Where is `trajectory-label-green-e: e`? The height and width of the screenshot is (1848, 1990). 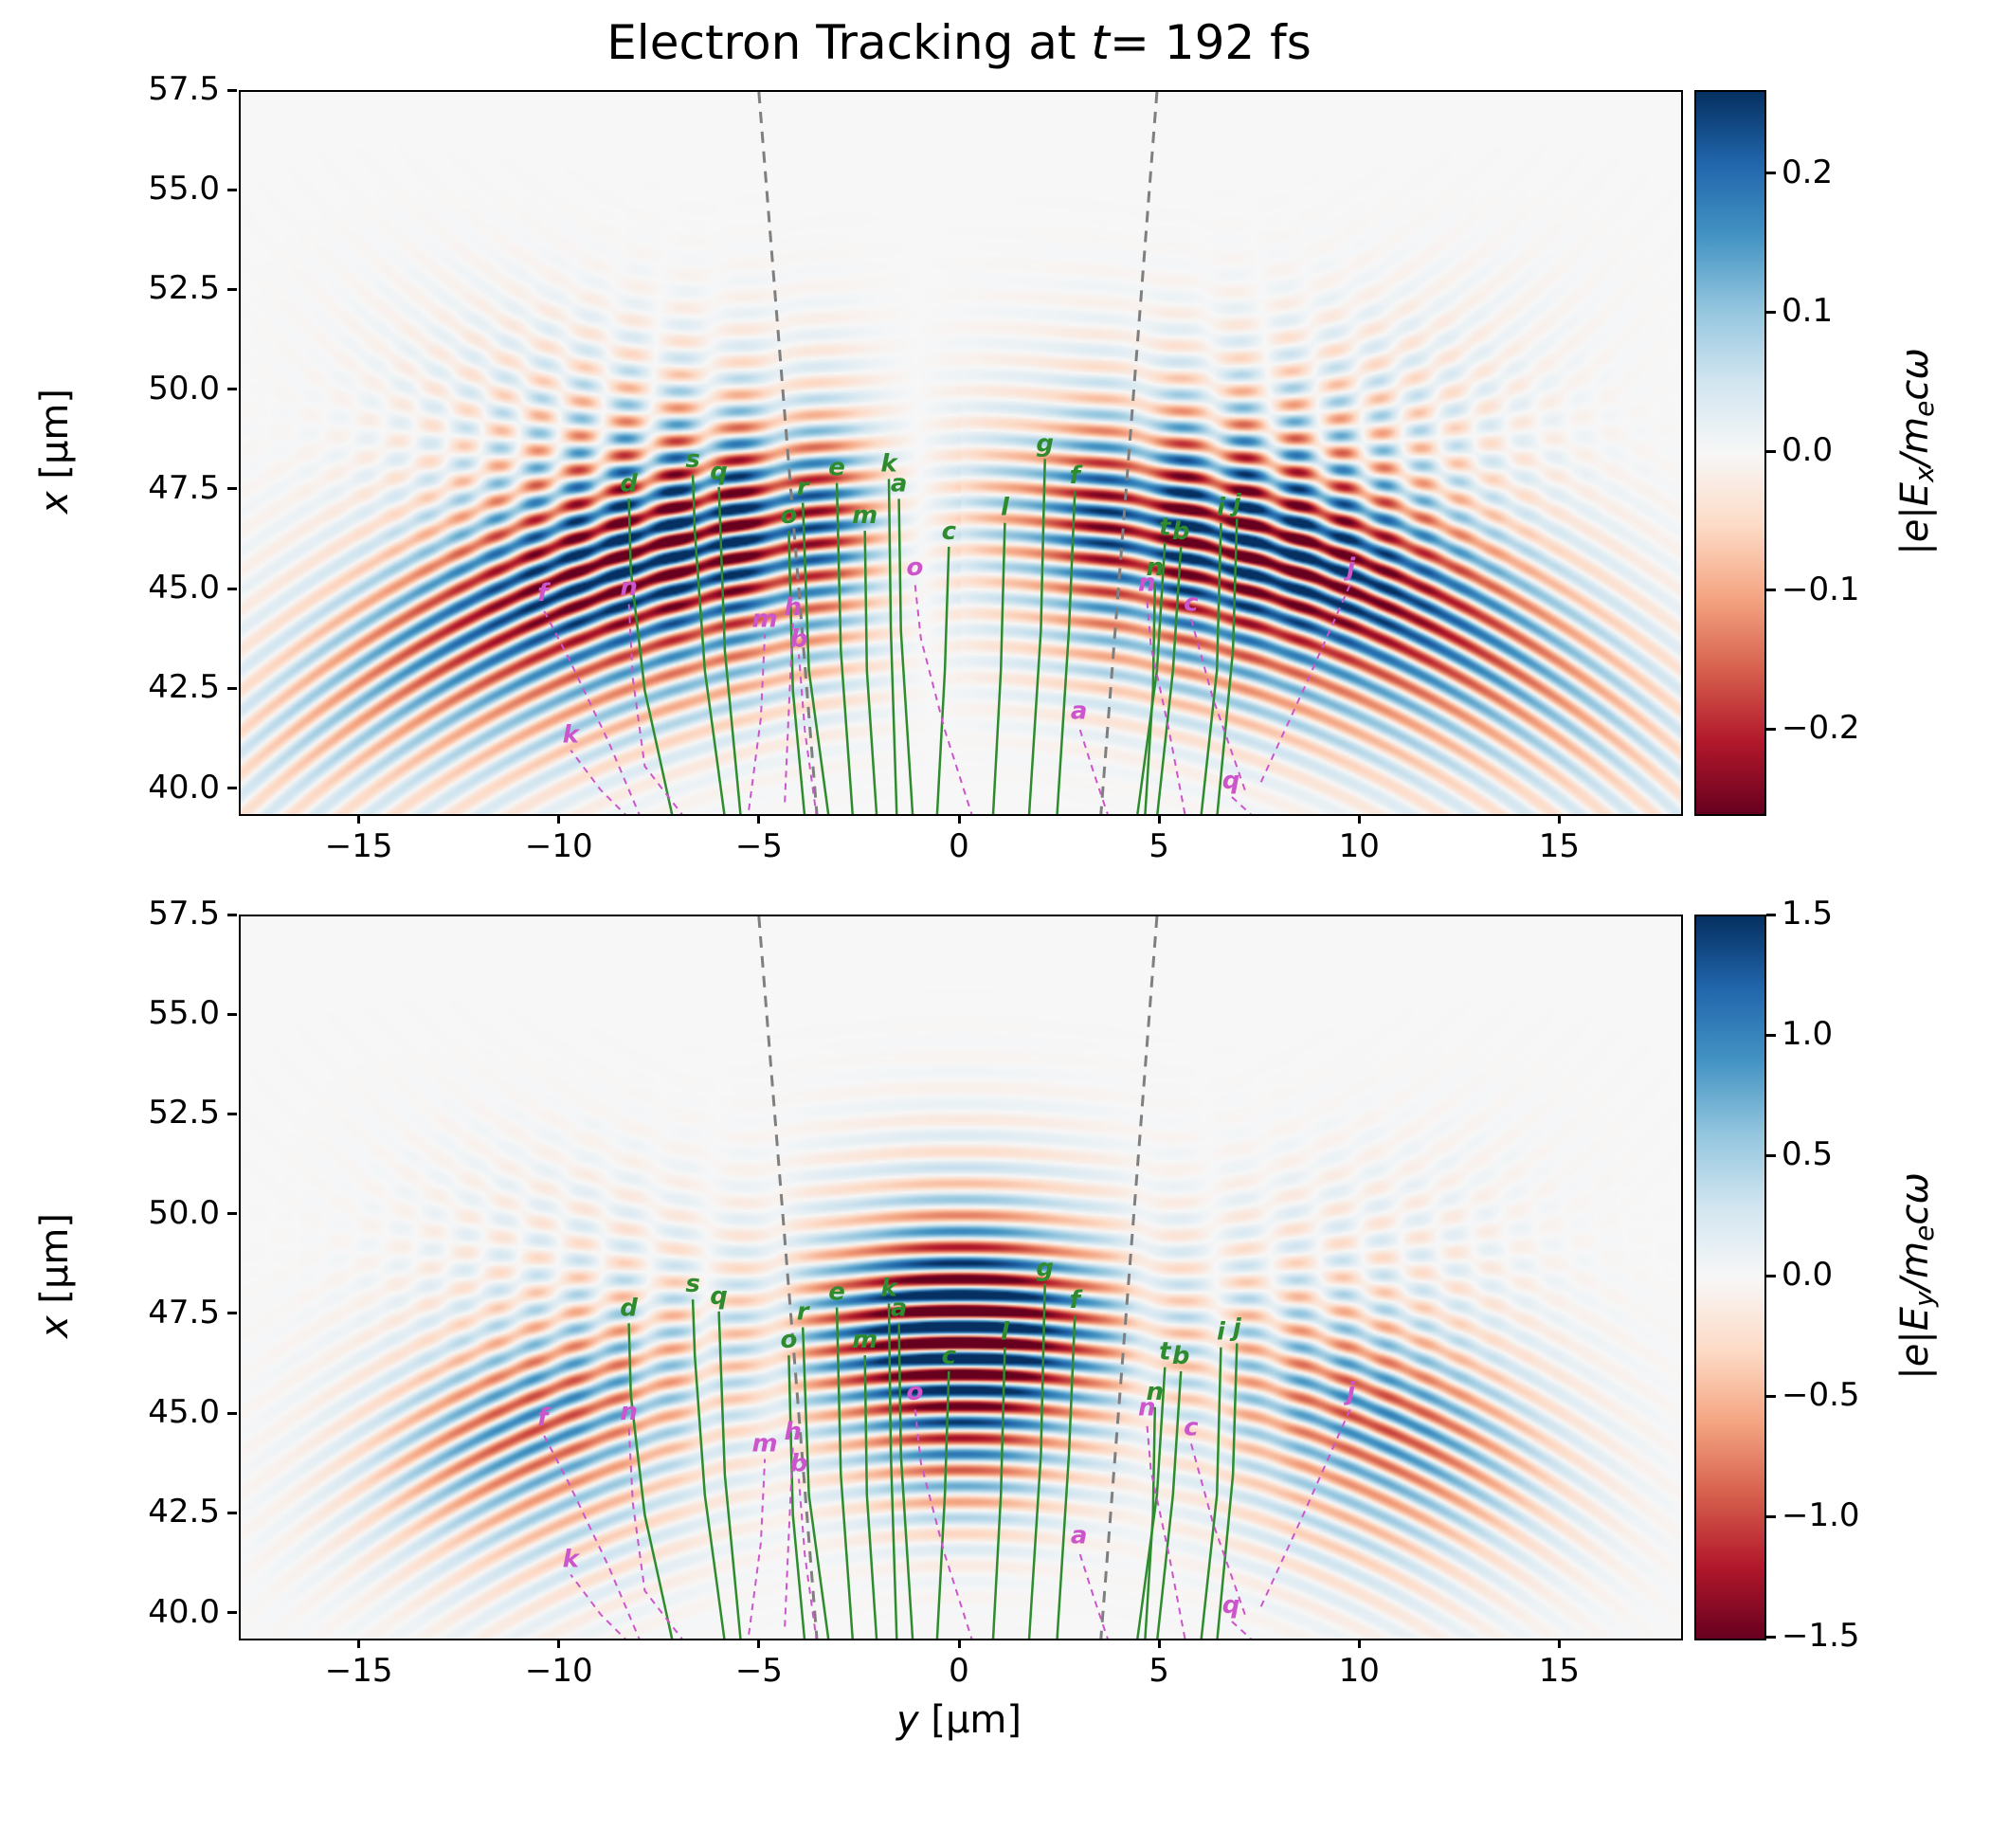 trajectory-label-green-e: e is located at coordinates (836, 468).